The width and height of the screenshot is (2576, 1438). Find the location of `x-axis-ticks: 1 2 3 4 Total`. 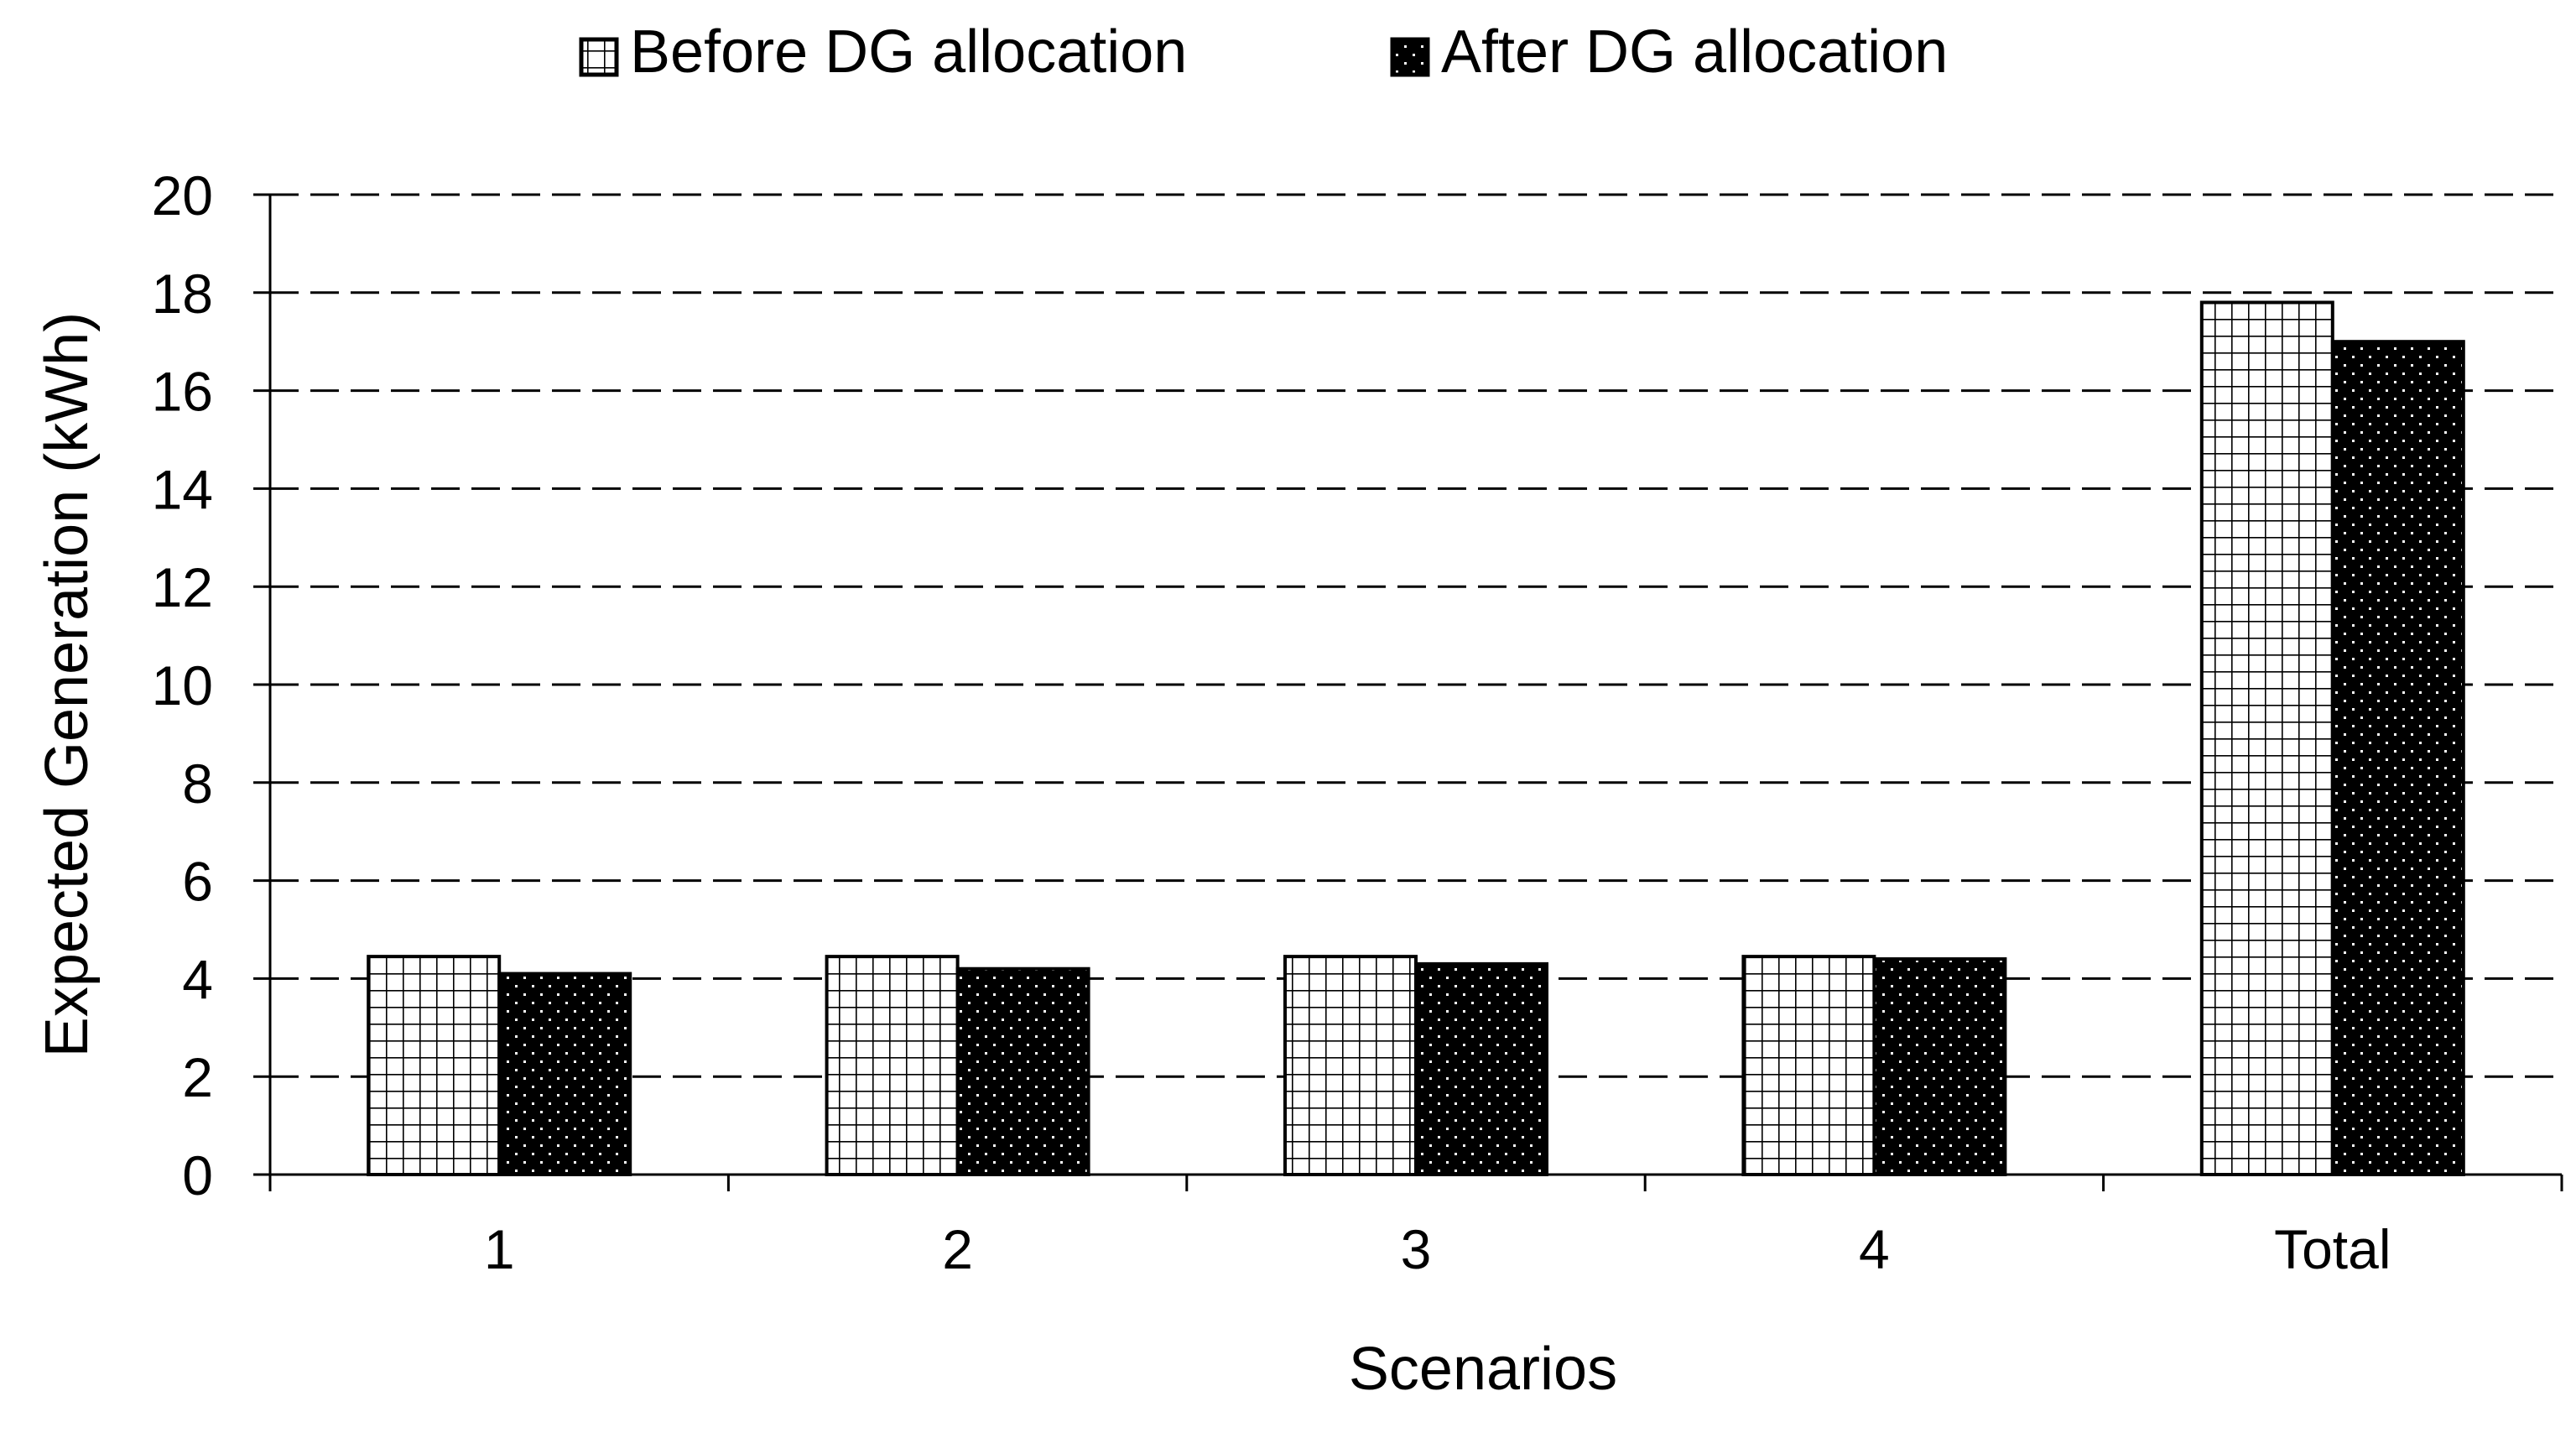

x-axis-ticks: 1 2 3 4 Total is located at coordinates (1415, 1228).